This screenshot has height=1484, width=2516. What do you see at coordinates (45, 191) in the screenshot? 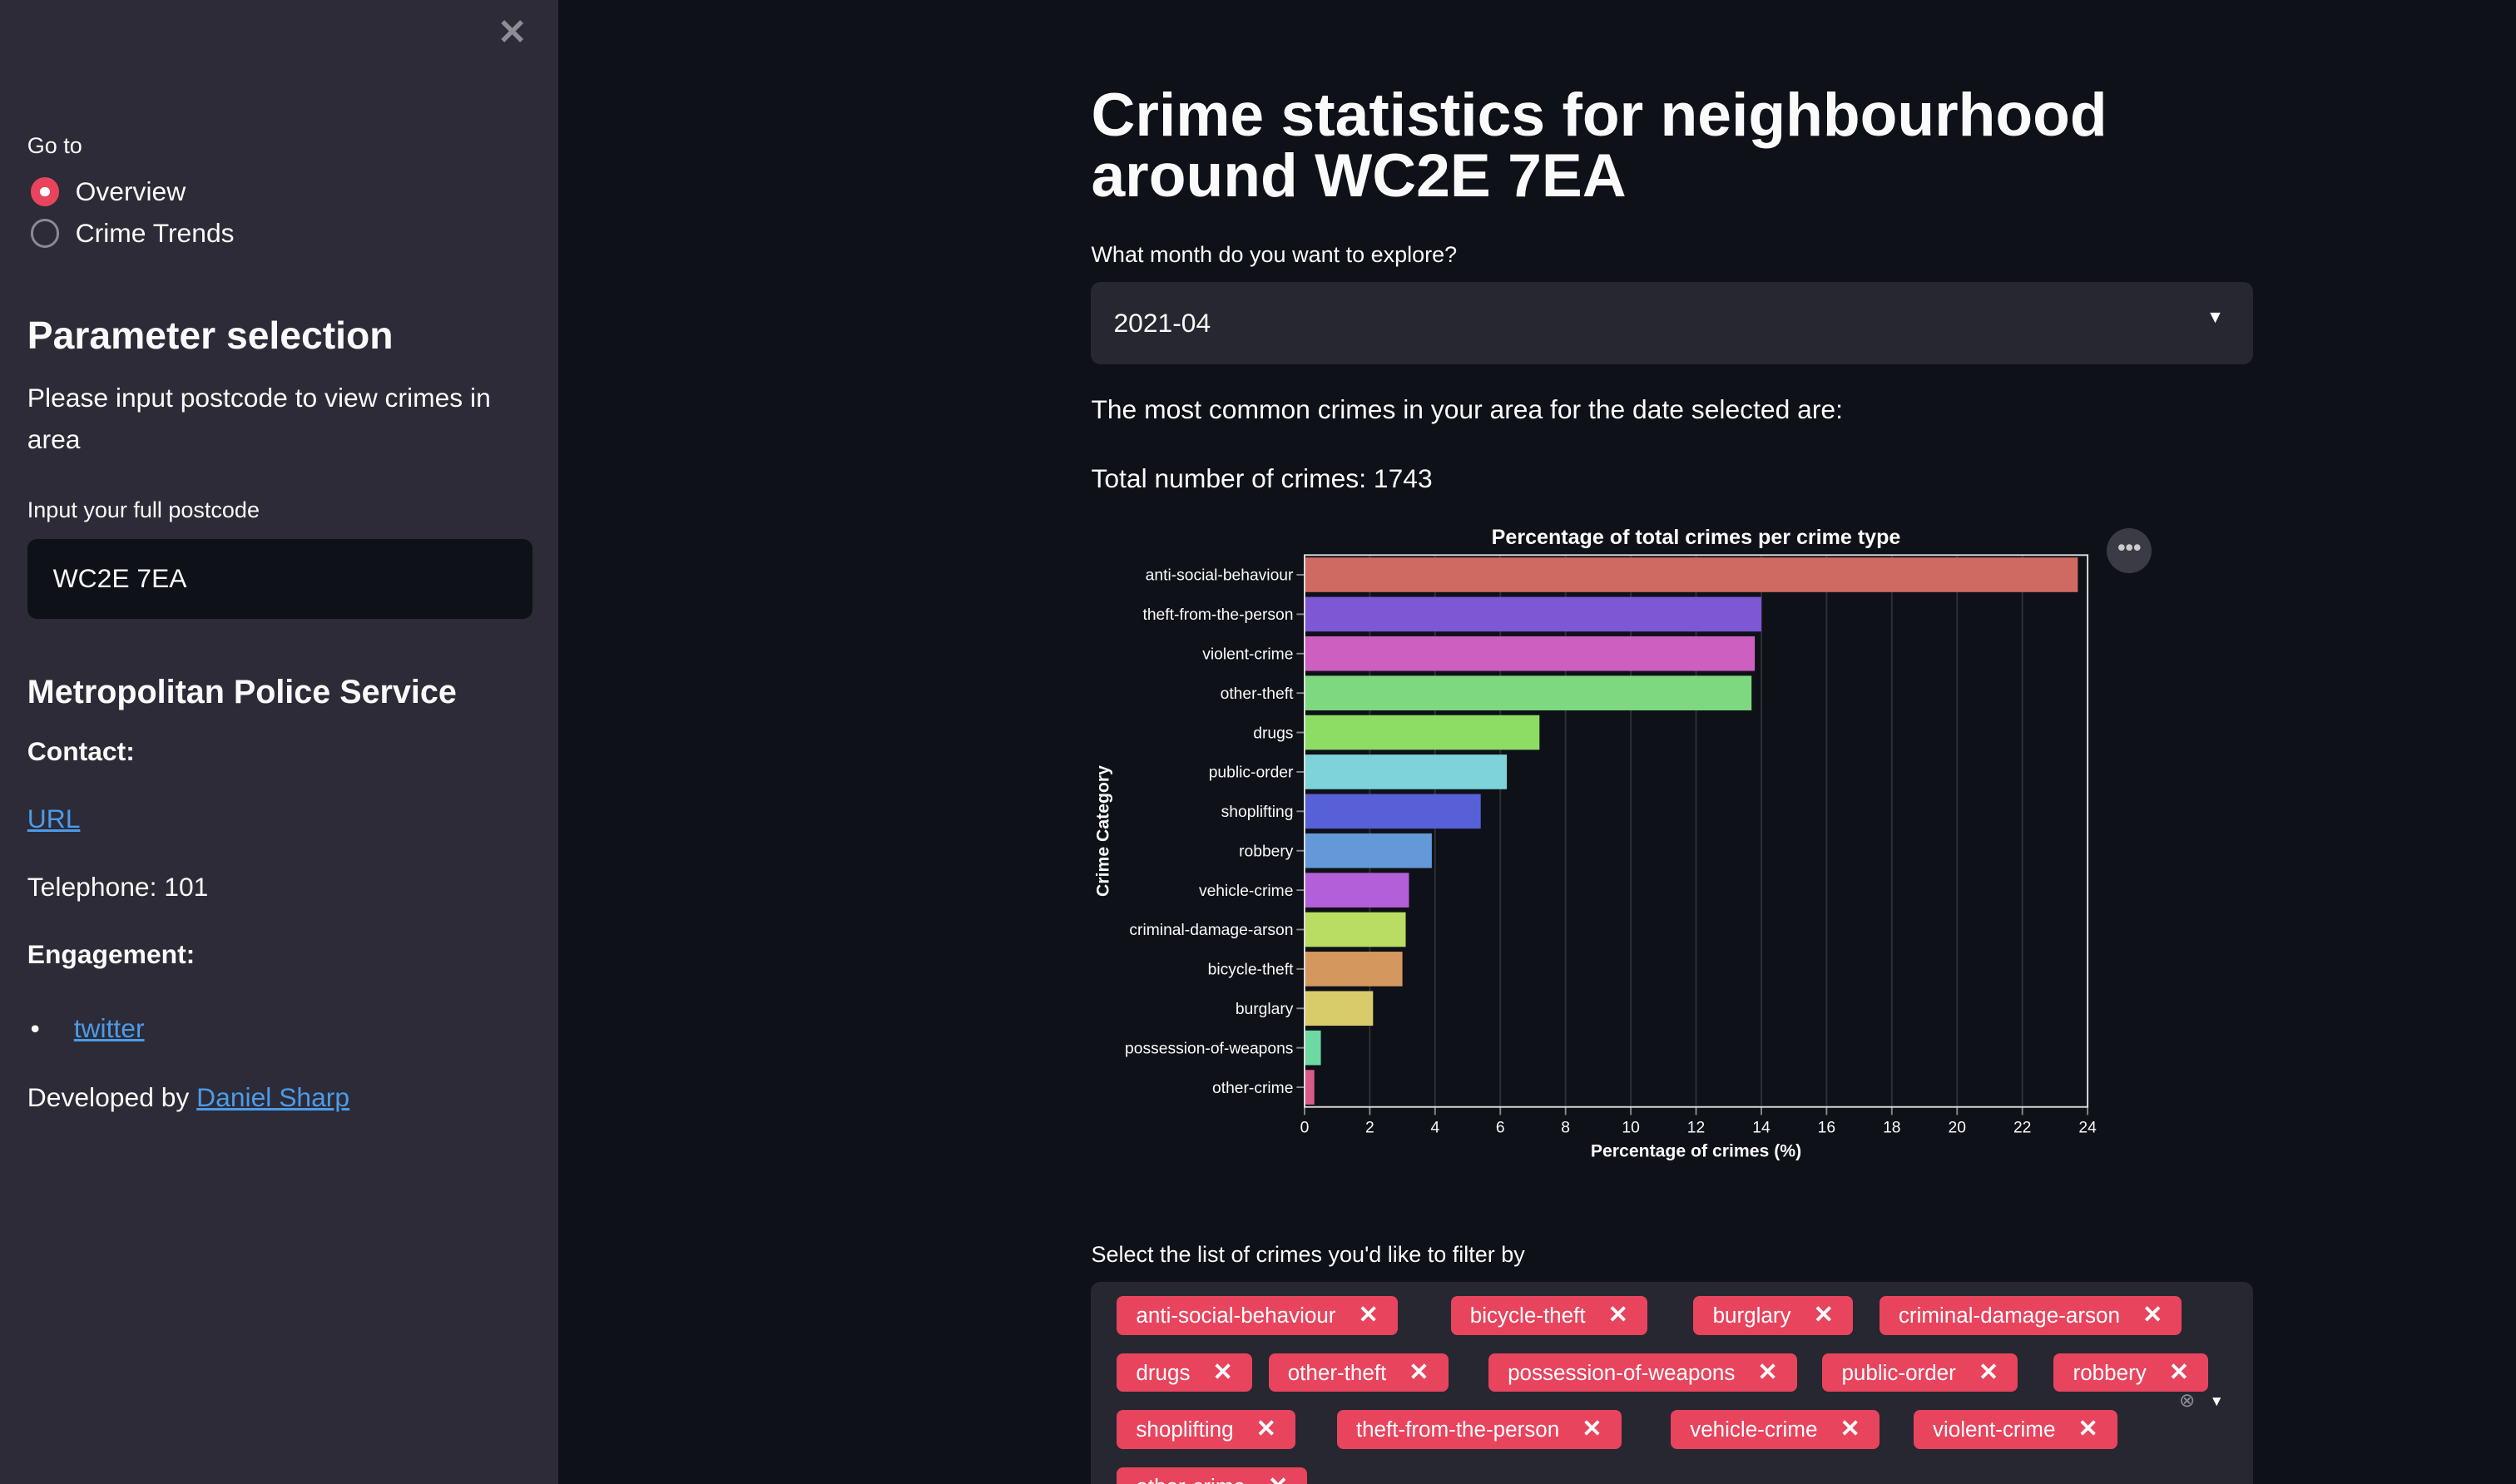
I see `radio-selected-icon` at bounding box center [45, 191].